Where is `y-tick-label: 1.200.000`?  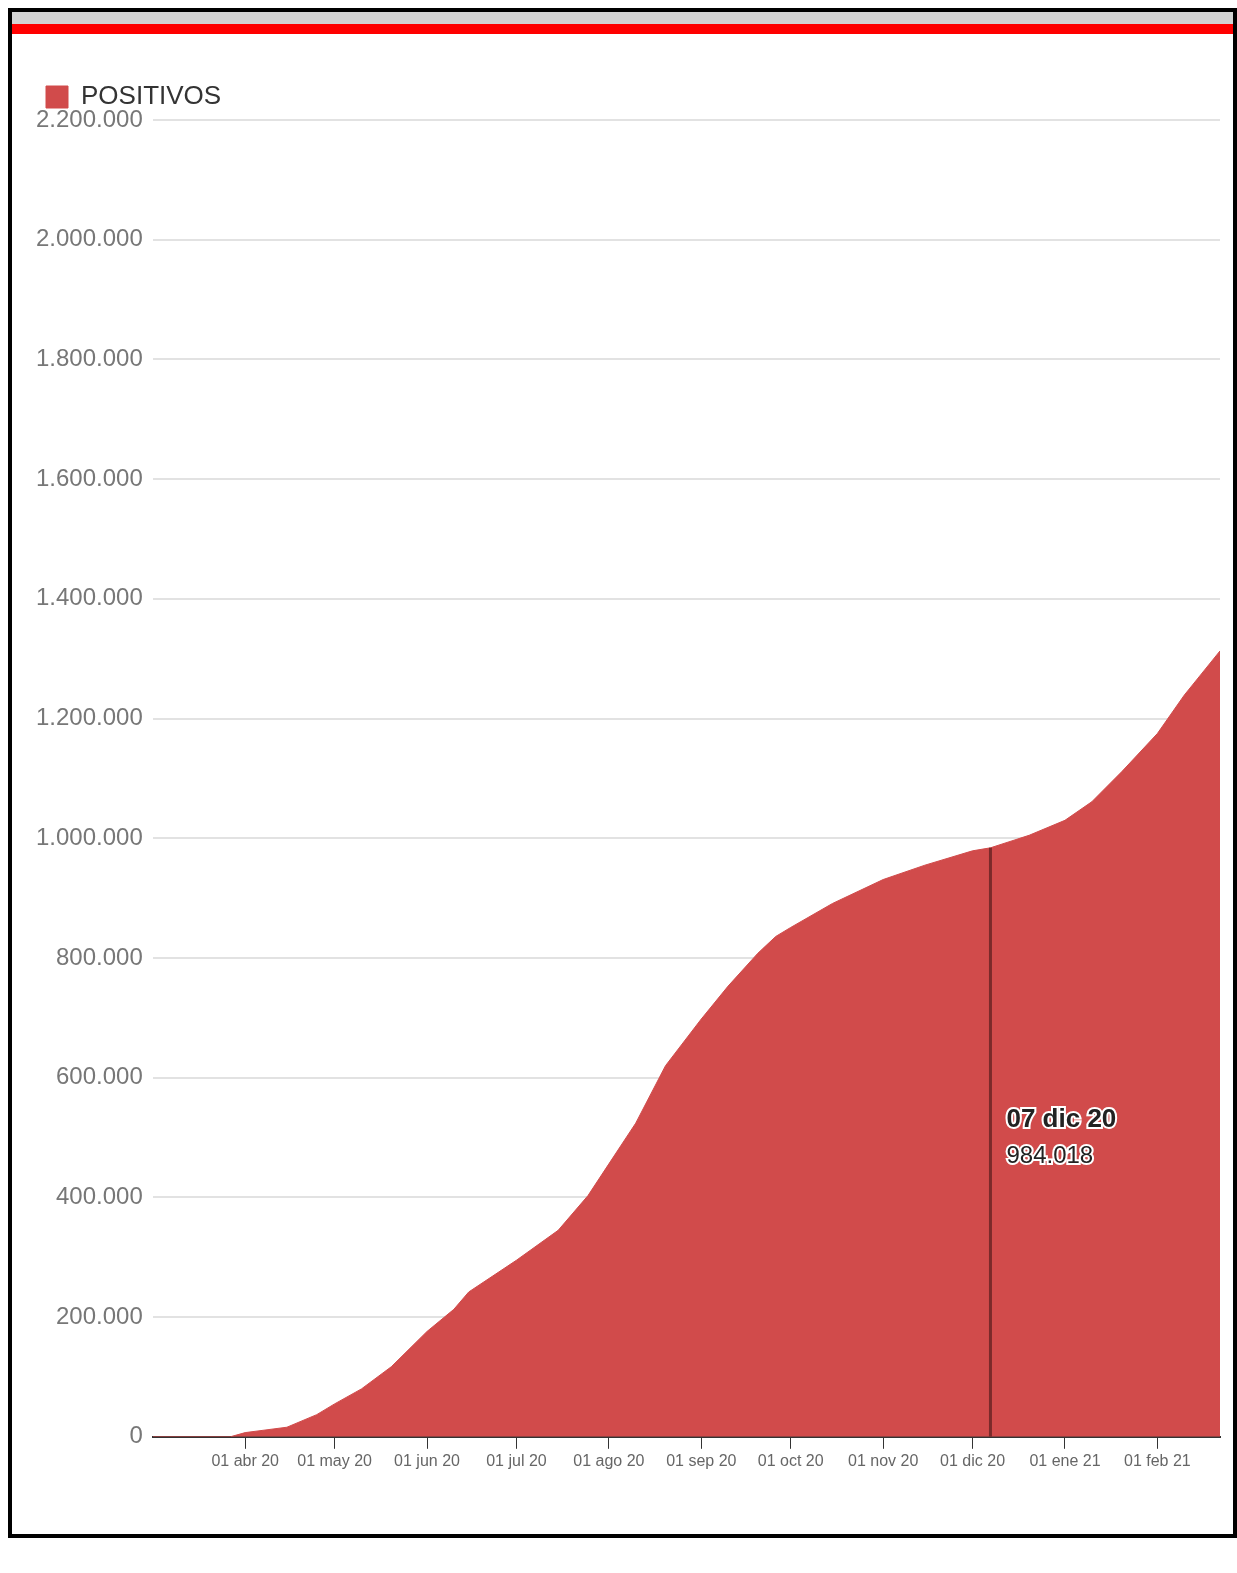 y-tick-label: 1.200.000 is located at coordinates (89, 717).